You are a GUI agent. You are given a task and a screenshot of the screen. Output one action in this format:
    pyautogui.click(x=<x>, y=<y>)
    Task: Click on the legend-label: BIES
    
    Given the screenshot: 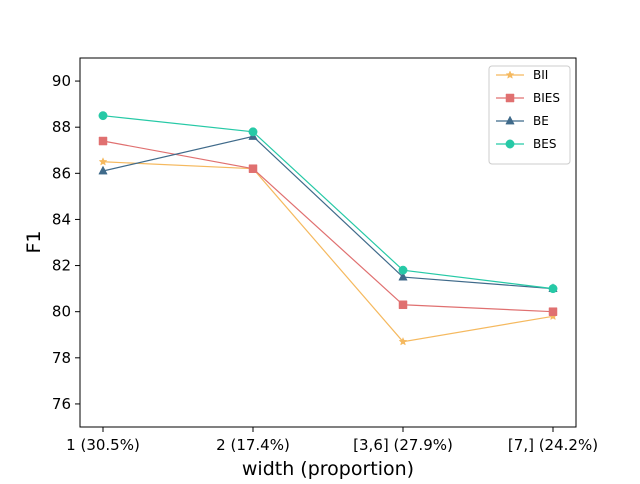 What is the action you would take?
    pyautogui.click(x=546, y=98)
    